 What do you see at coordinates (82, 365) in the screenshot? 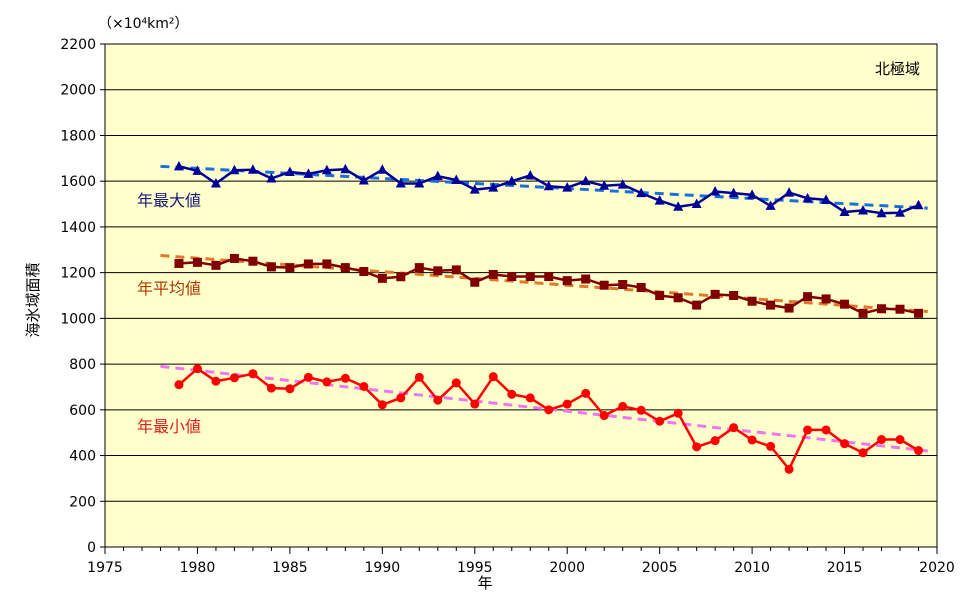
I see `y-tick-label: 800` at bounding box center [82, 365].